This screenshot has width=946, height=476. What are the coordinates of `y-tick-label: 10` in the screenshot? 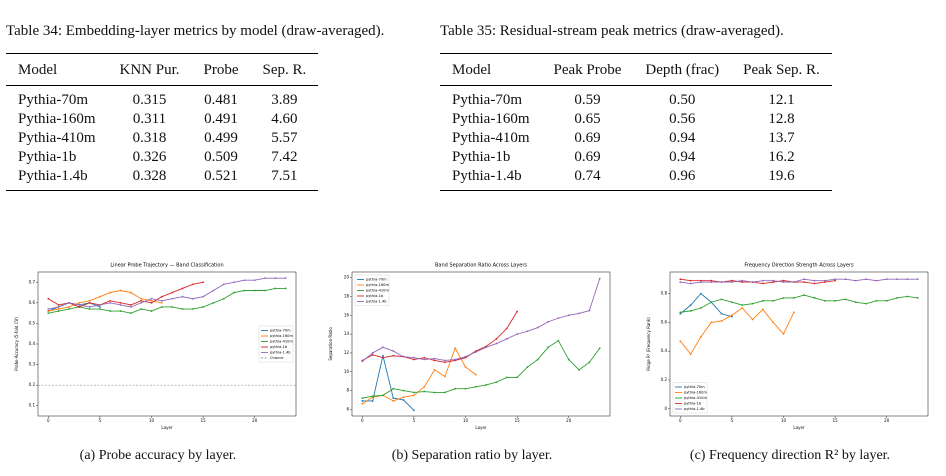 It's located at (347, 371).